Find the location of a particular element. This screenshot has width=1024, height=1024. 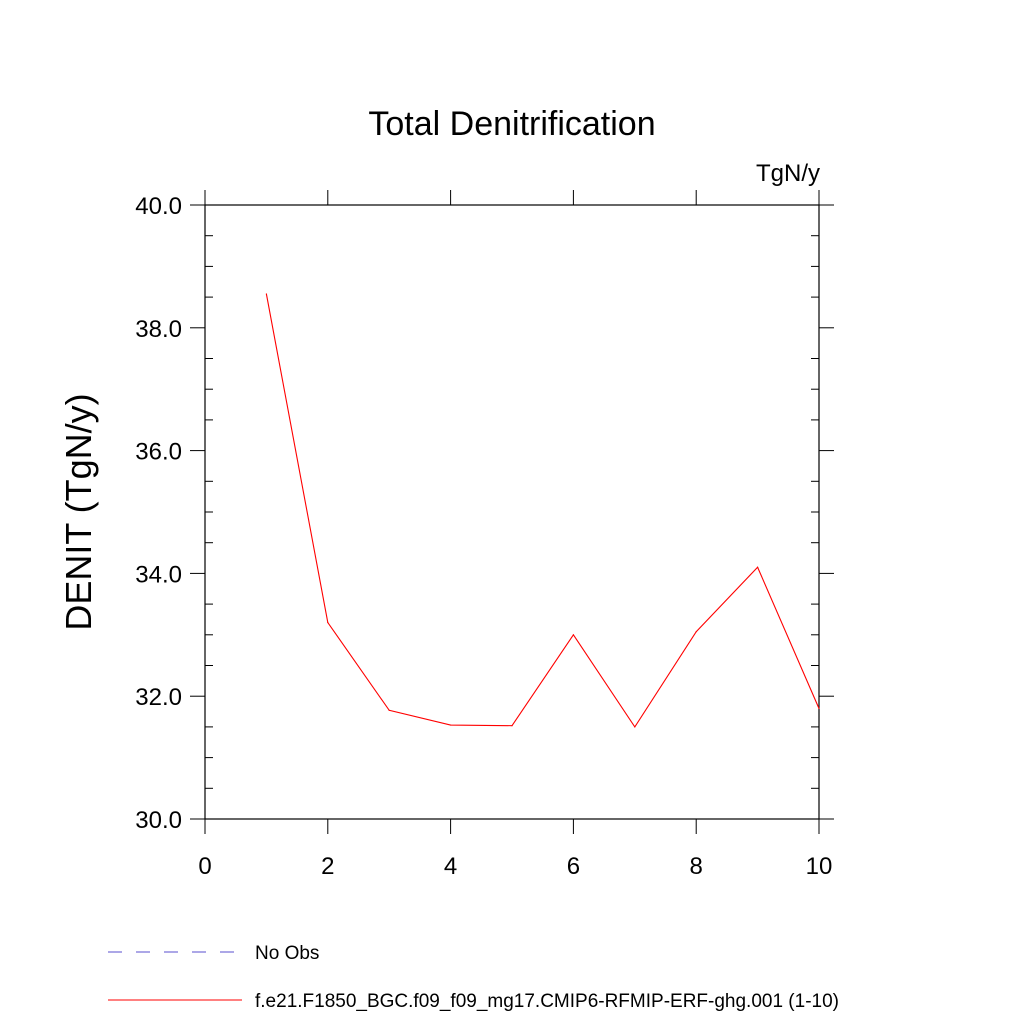

units-label: TgN/y is located at coordinates (788, 173).